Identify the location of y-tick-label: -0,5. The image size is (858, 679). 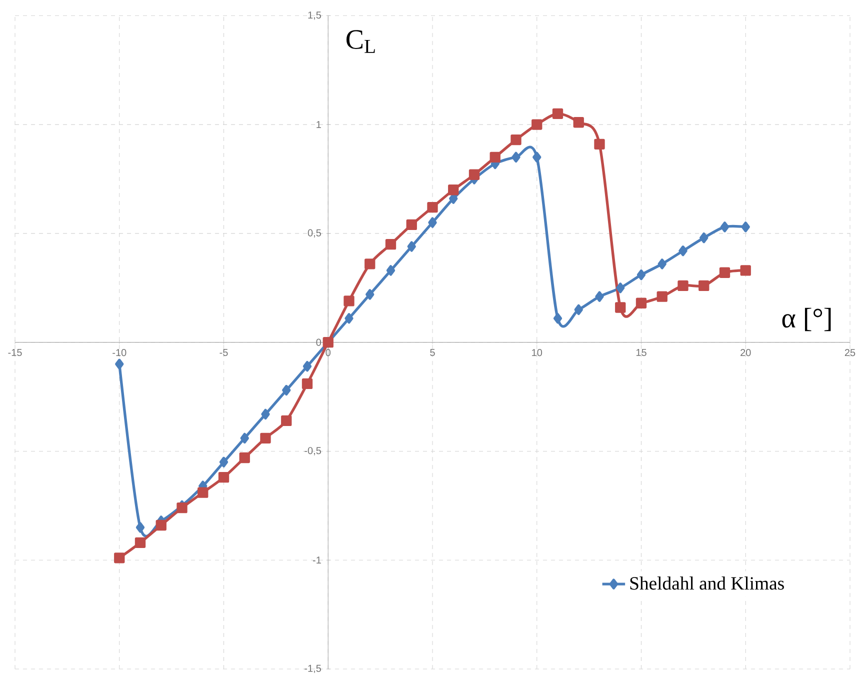
(312, 451).